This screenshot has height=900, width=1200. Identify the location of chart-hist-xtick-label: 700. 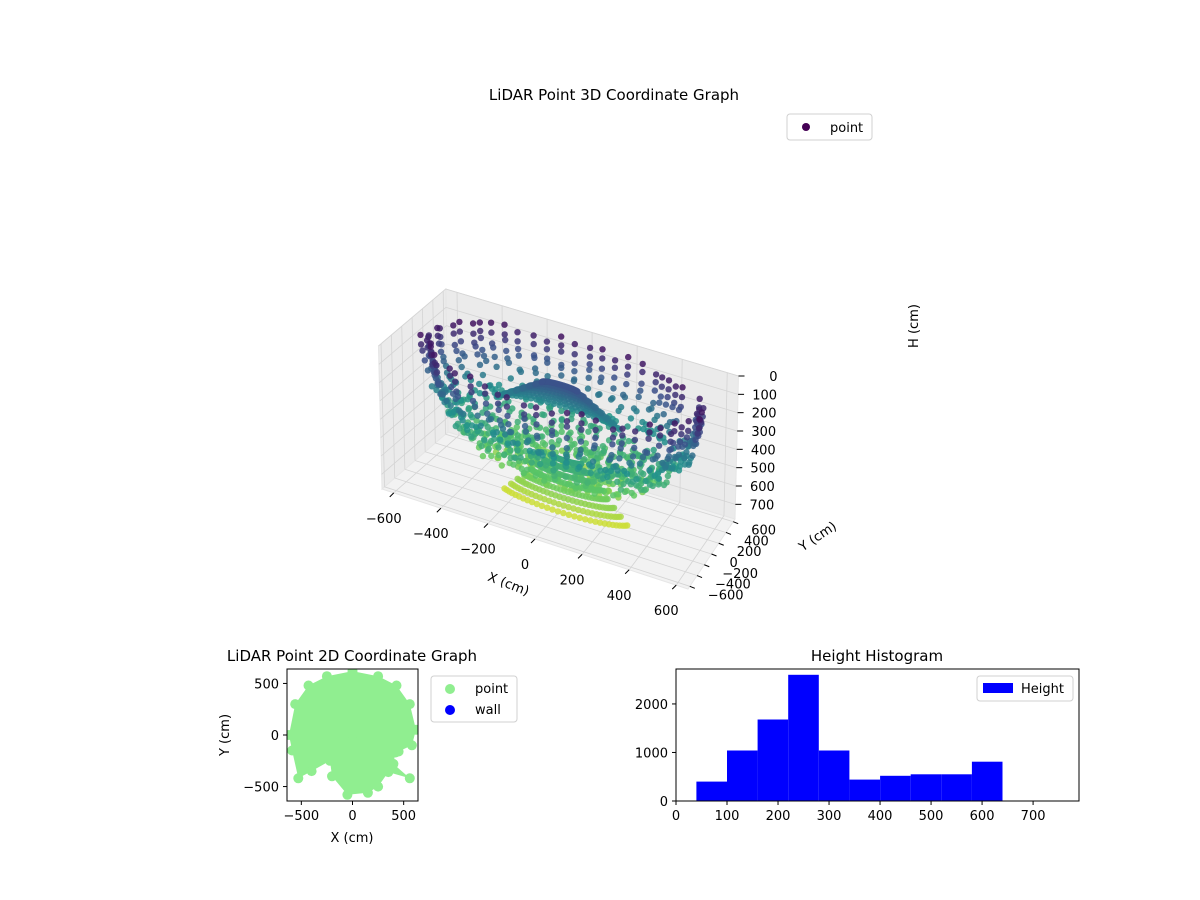
(1033, 816).